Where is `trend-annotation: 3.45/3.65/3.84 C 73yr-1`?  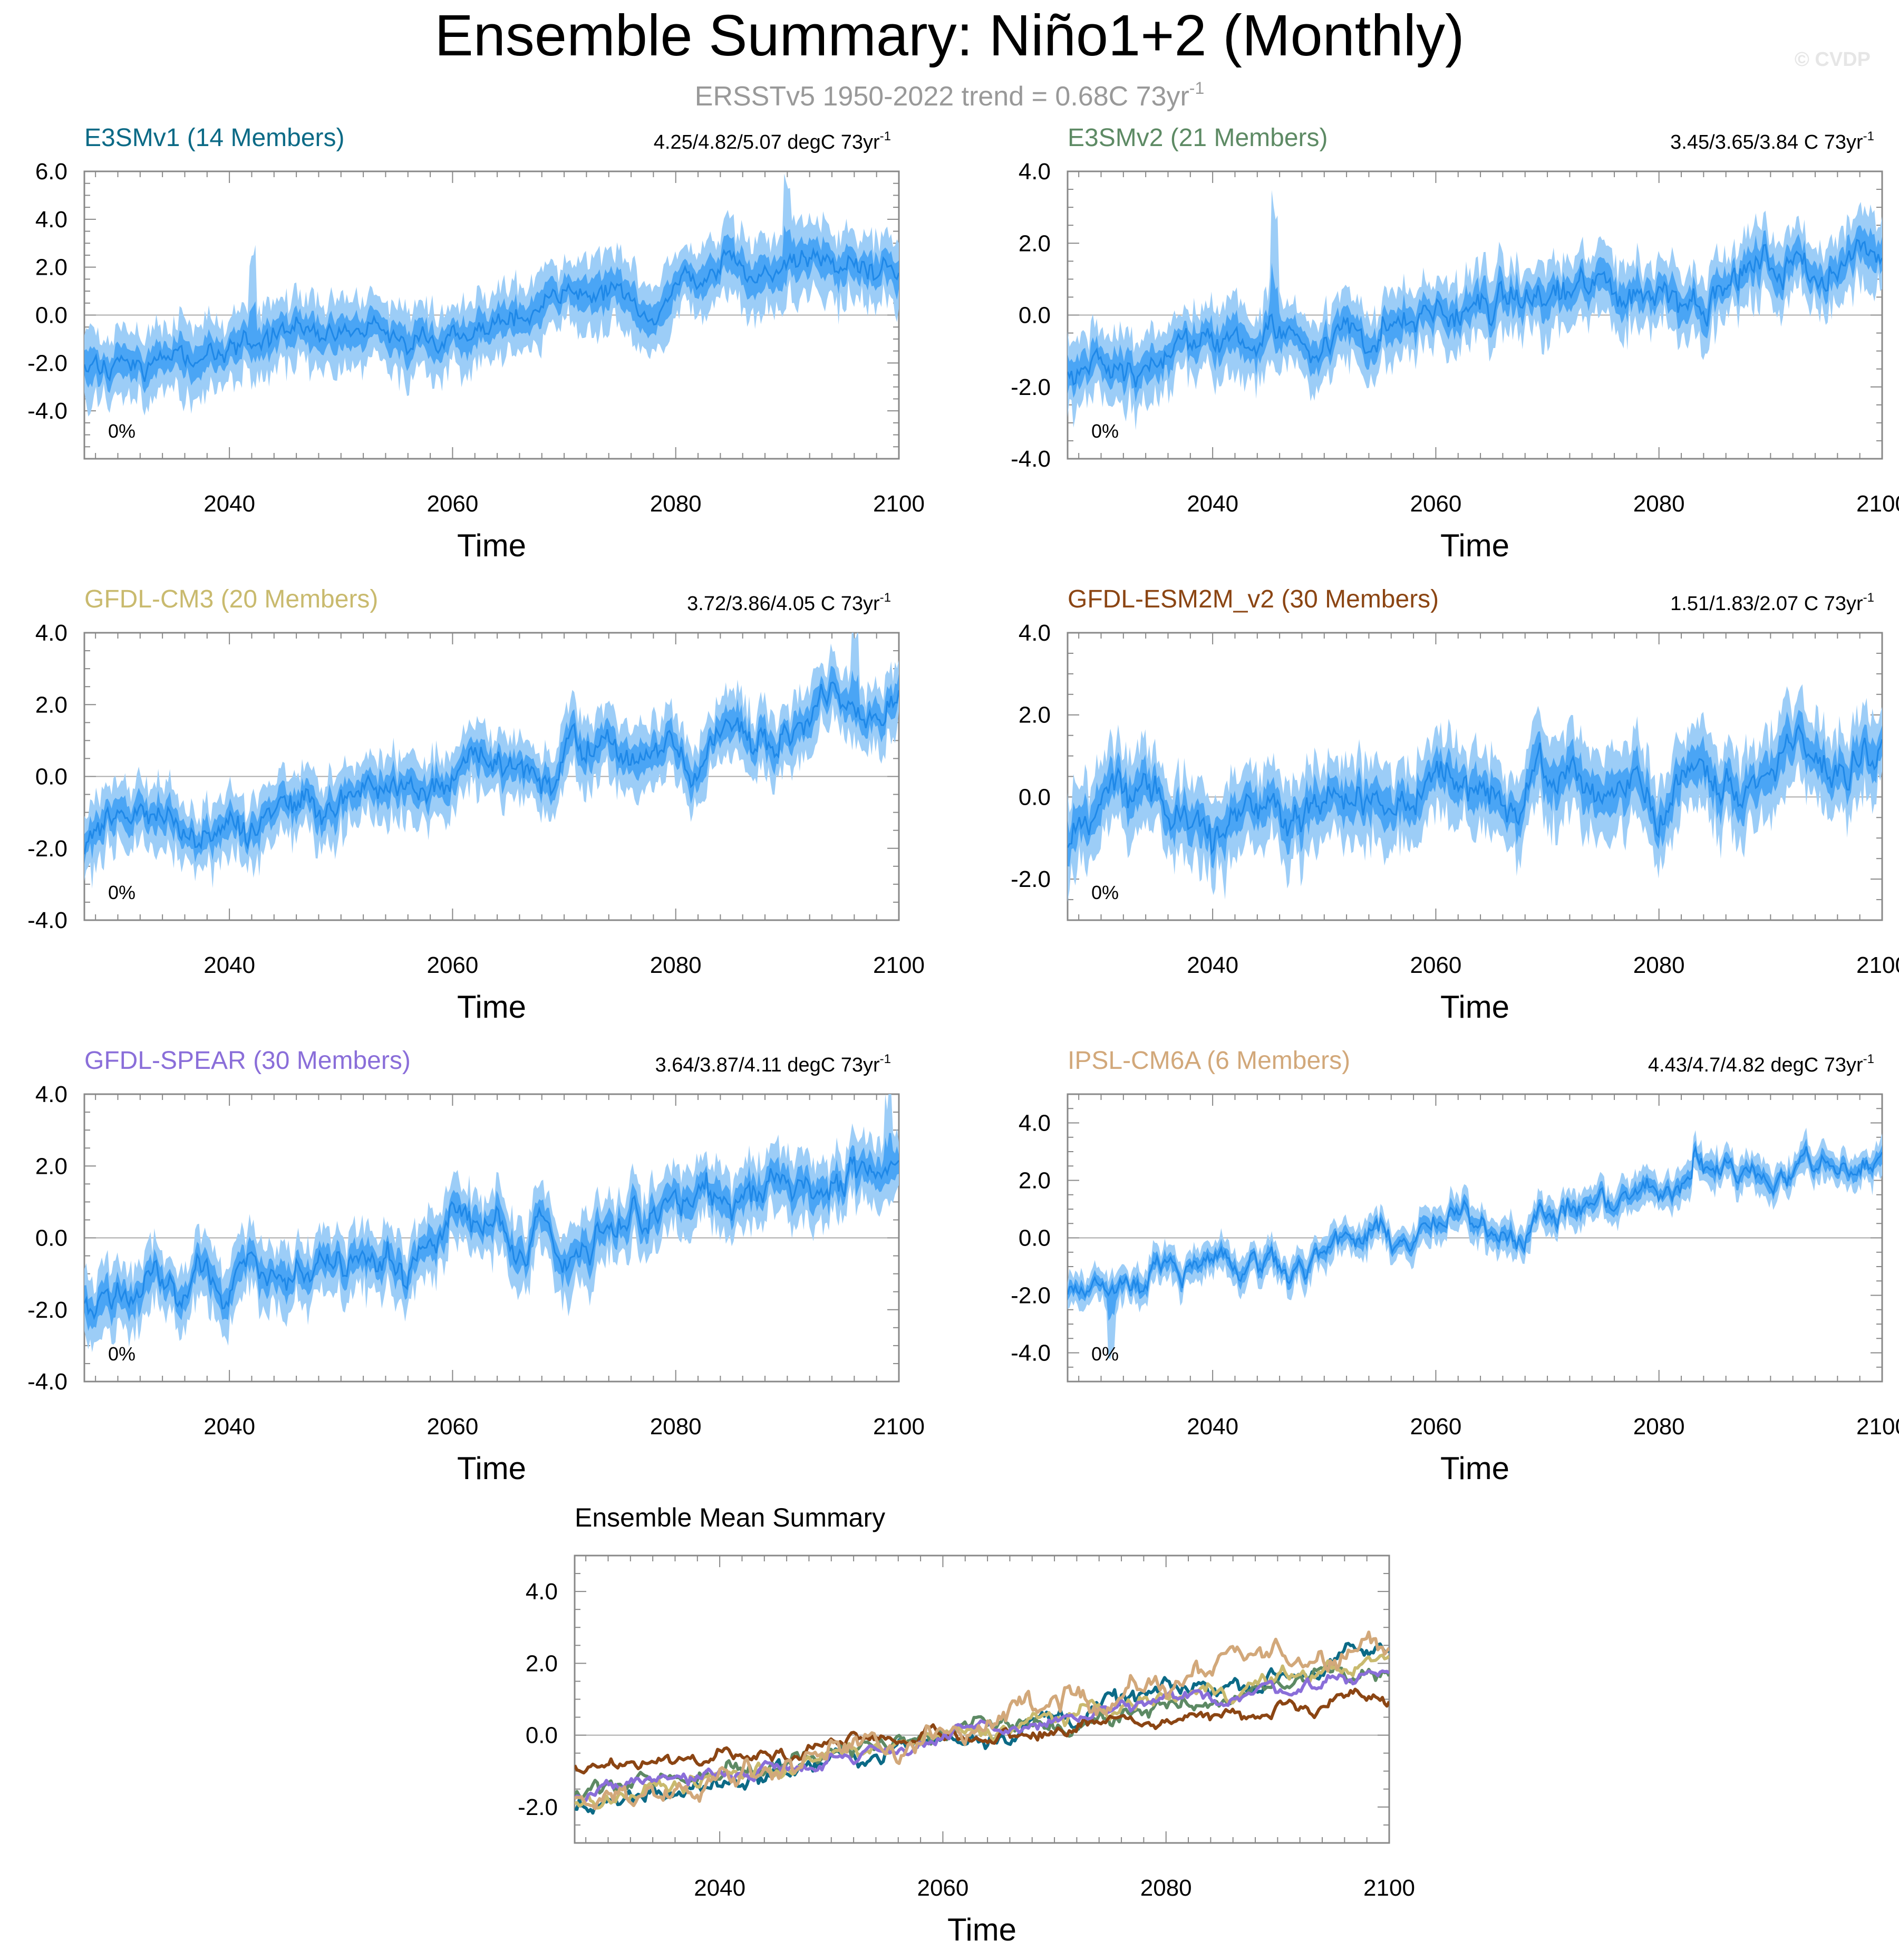 trend-annotation: 3.45/3.65/3.84 C 73yr-1 is located at coordinates (1772, 141).